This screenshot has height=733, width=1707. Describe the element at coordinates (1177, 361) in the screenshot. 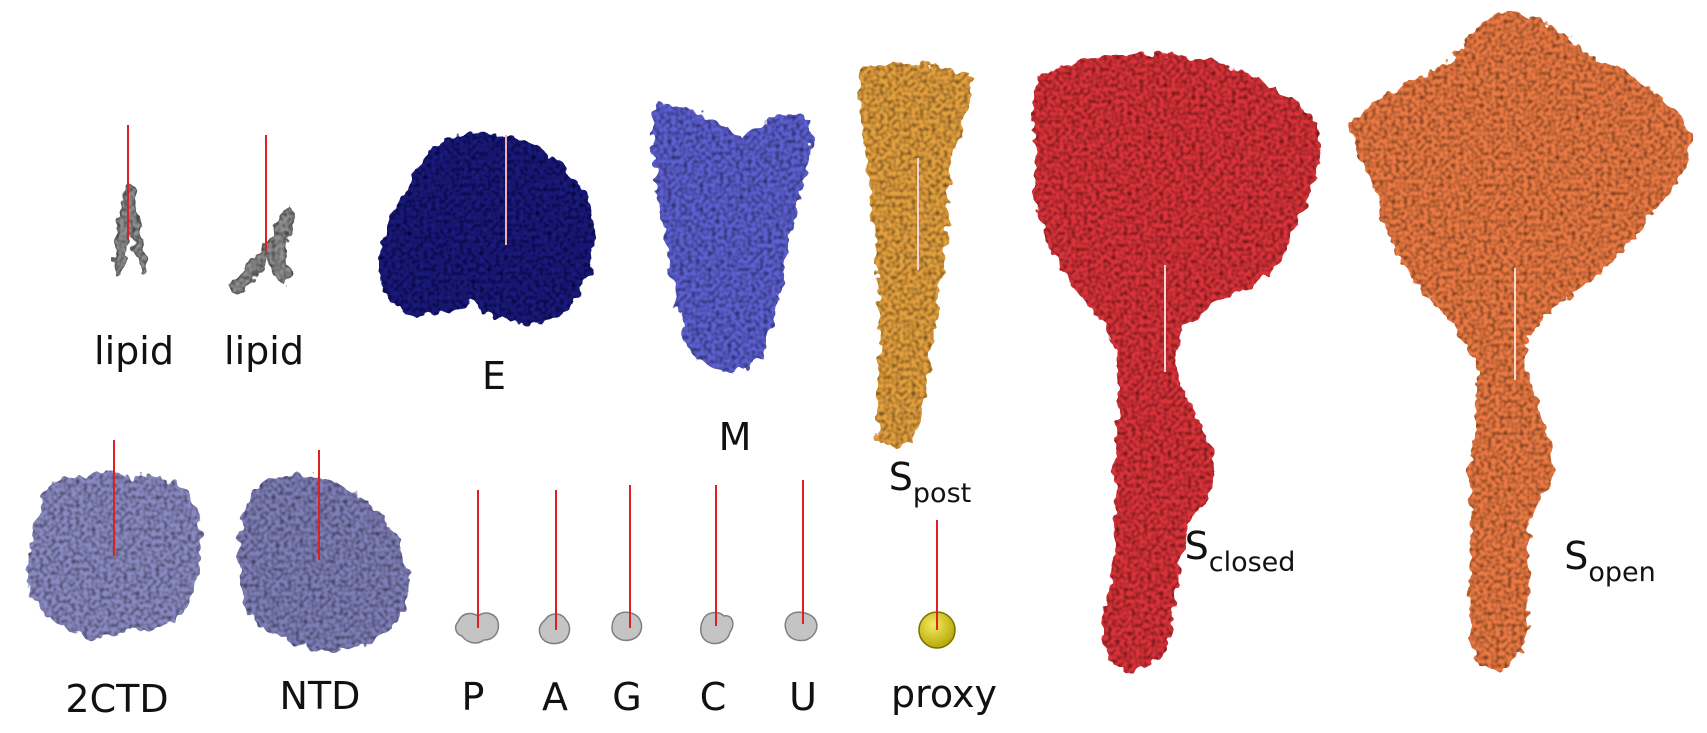

I see `spike-closed-icon` at that location.